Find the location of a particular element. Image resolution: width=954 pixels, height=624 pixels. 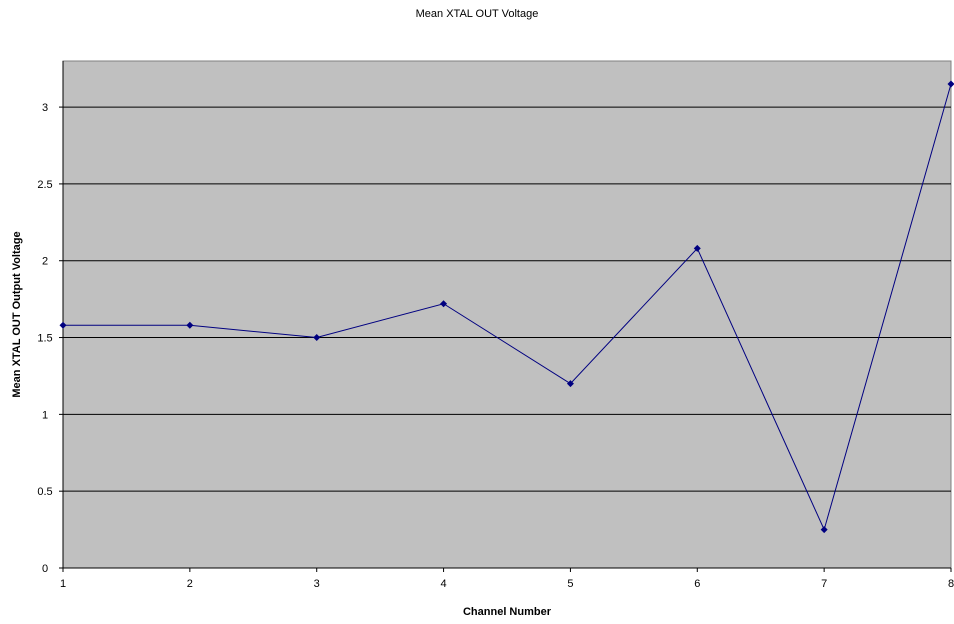

x-axis-title: Channel Number is located at coordinates (507, 612).